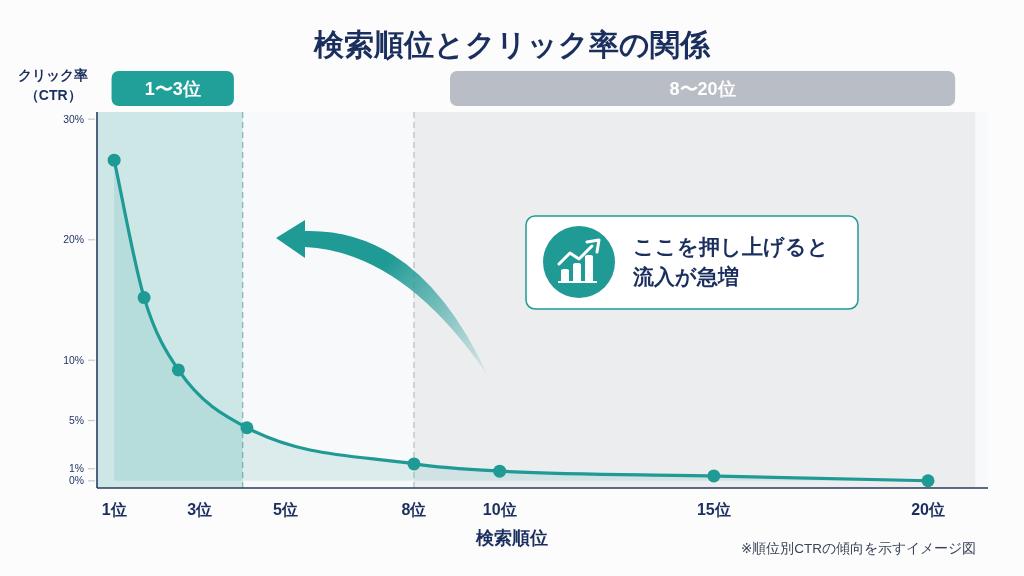  What do you see at coordinates (76, 421) in the screenshot?
I see `y-tick-label: 5%` at bounding box center [76, 421].